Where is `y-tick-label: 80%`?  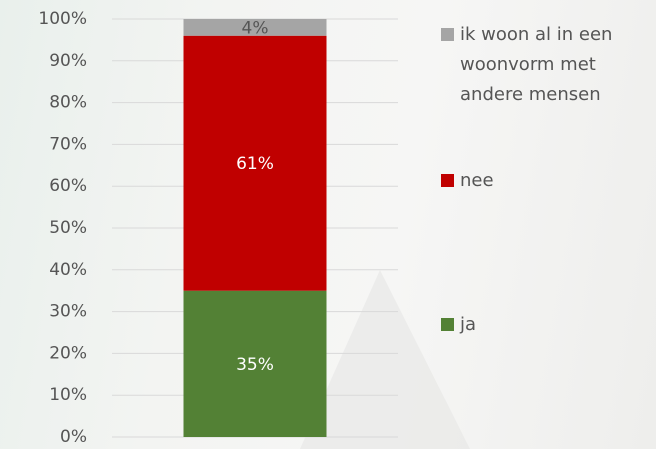
y-tick-label: 80% is located at coordinates (68, 103).